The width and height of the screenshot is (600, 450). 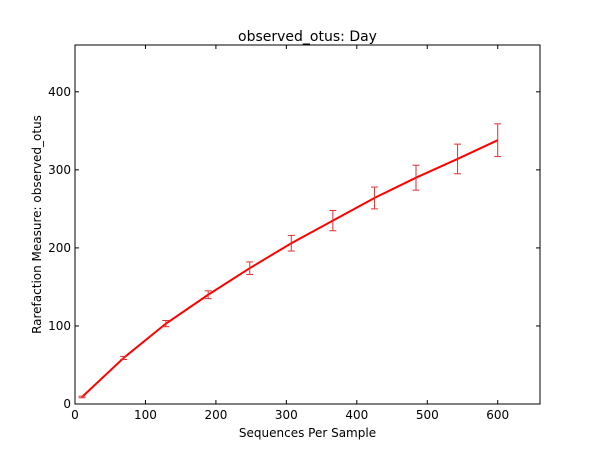 I want to click on y-tick-label: 400, so click(x=59, y=92).